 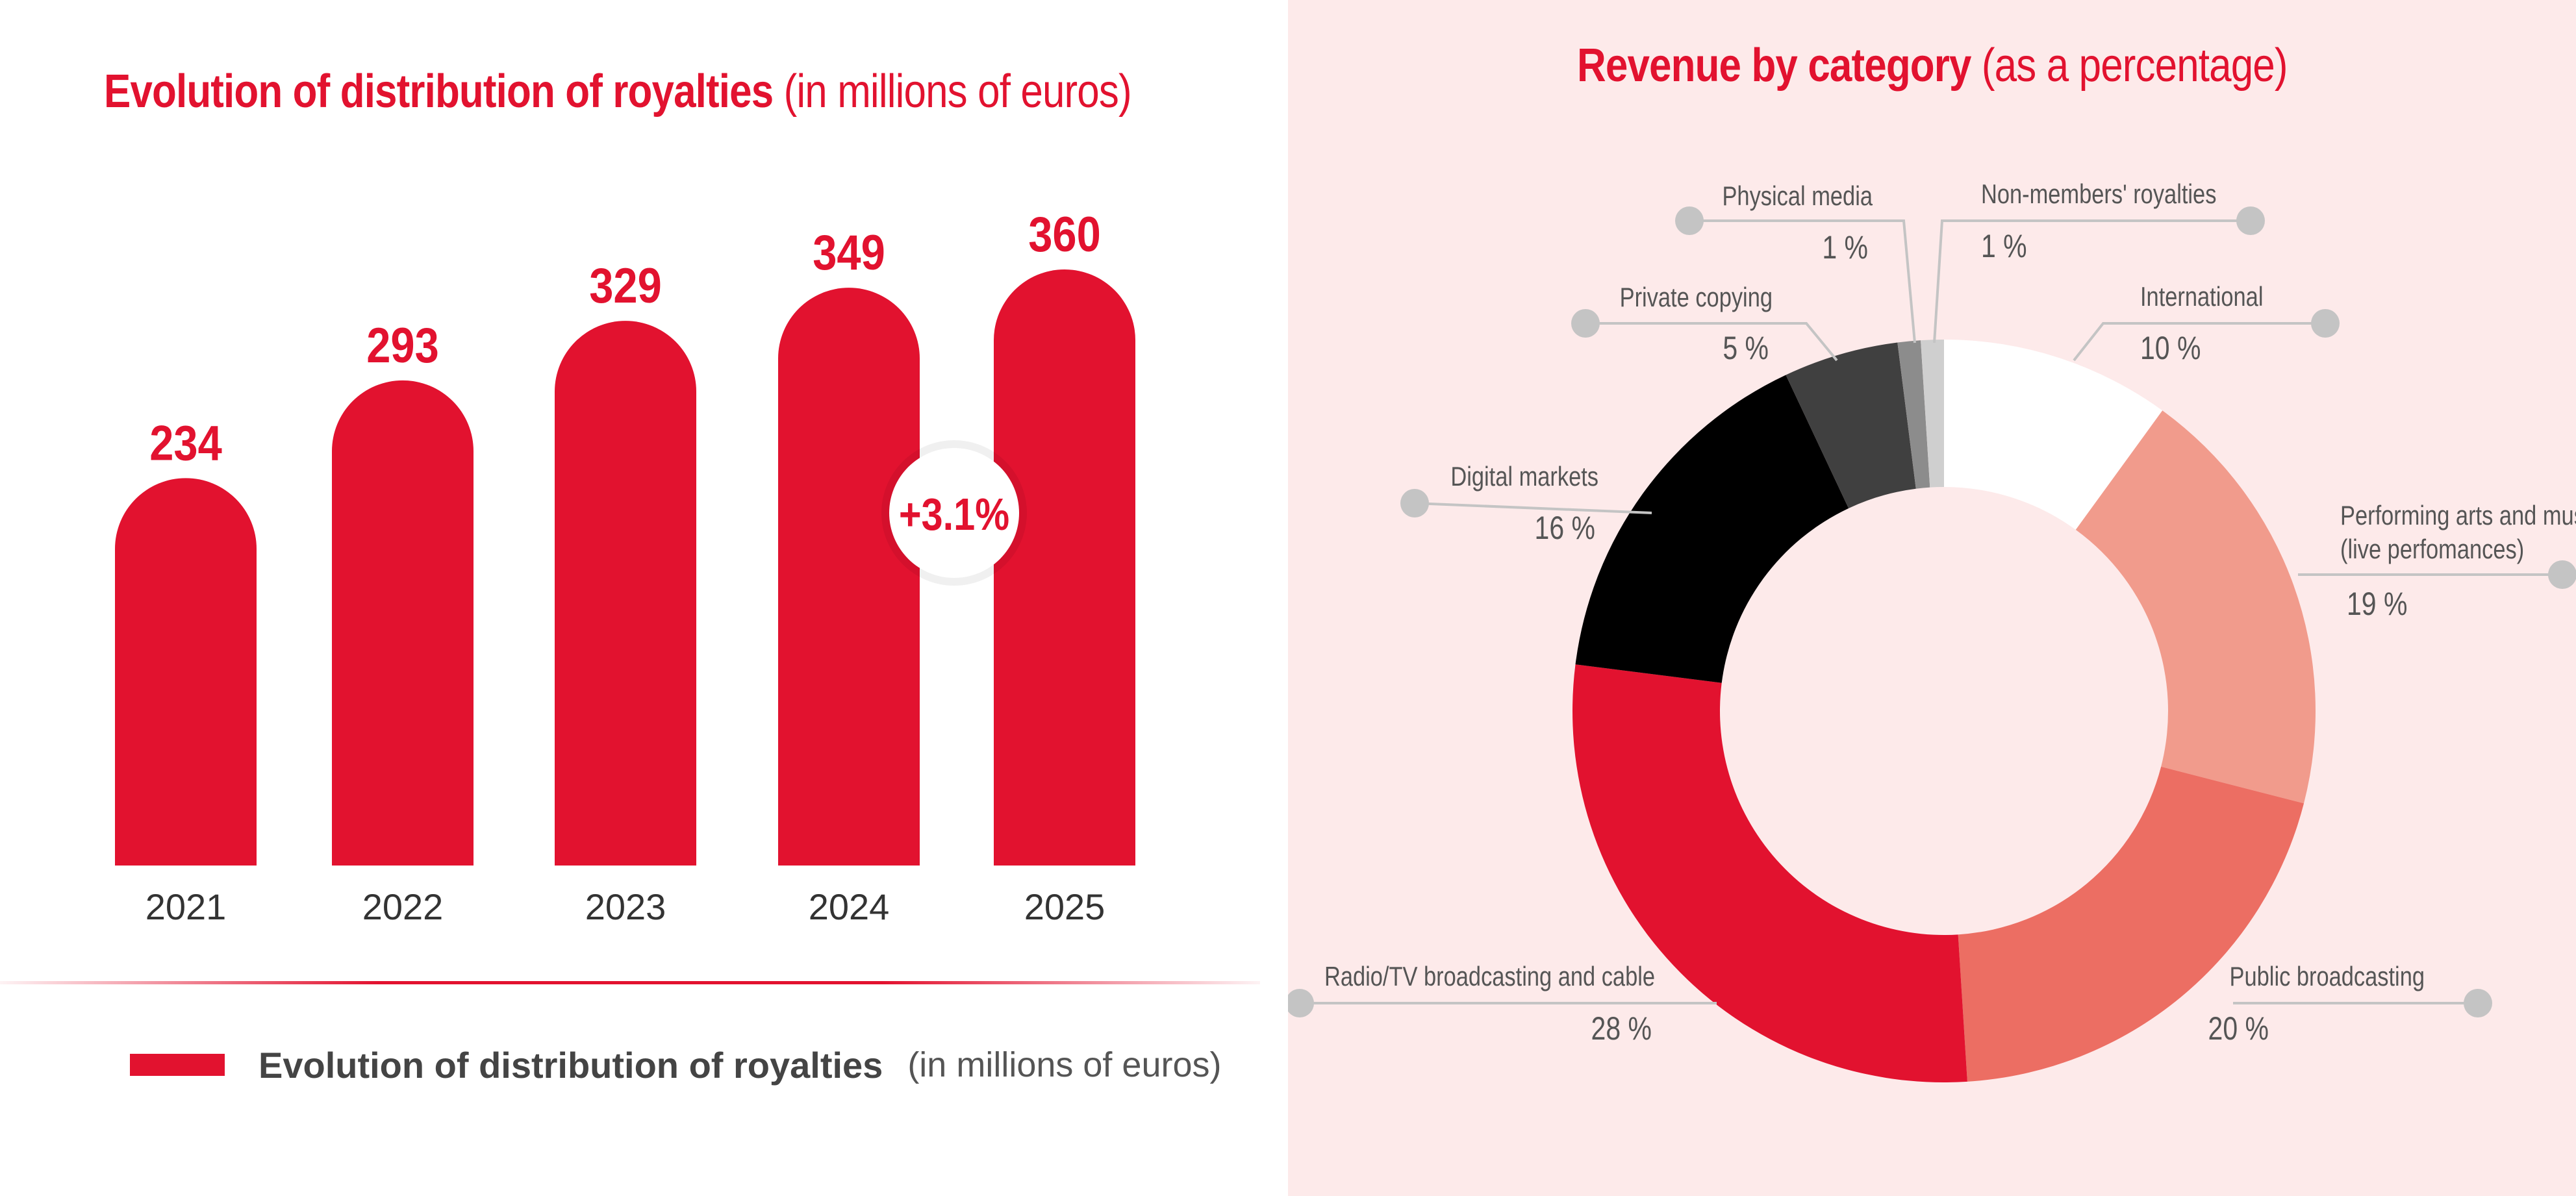 I want to click on bar-2023, so click(x=625, y=593).